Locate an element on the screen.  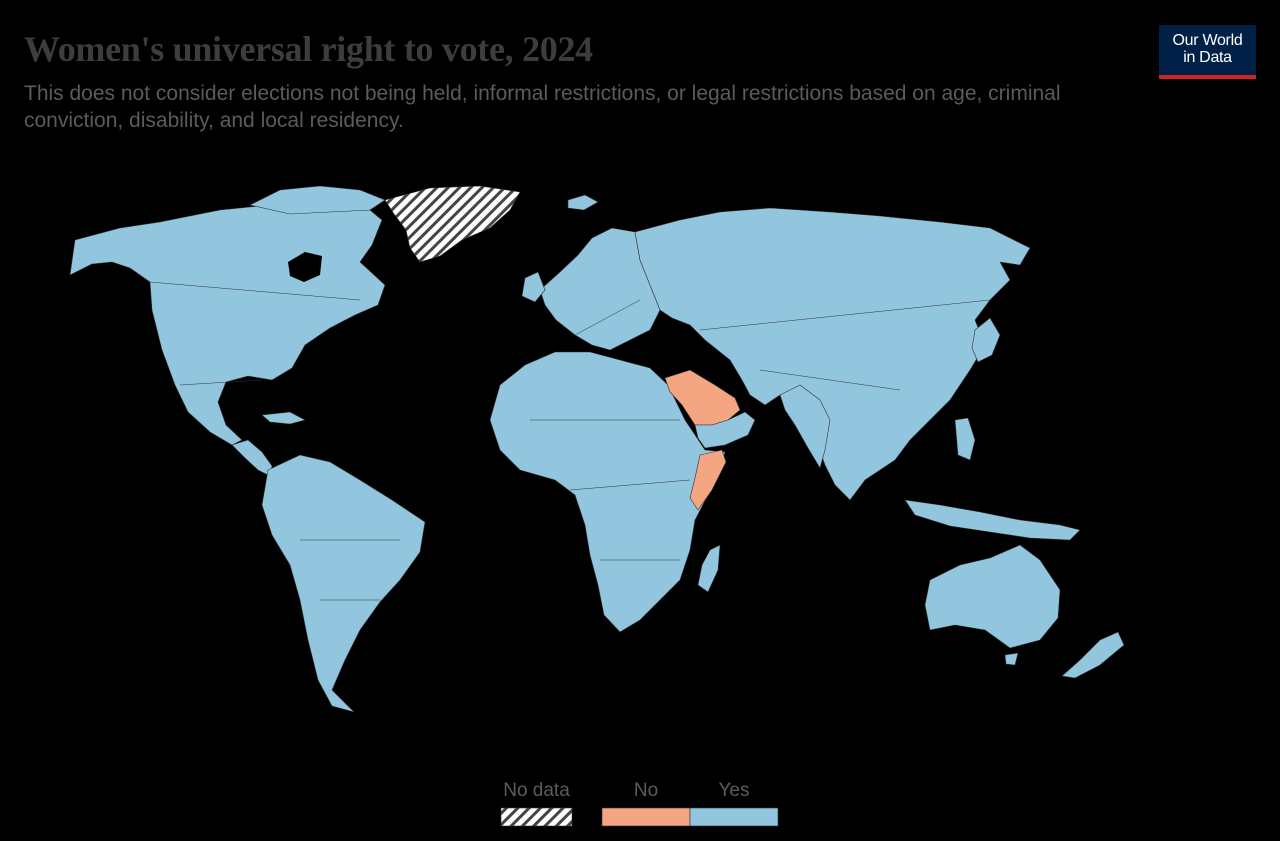
chart-title: Women's universal right to vote, 2024 is located at coordinates (308, 49).